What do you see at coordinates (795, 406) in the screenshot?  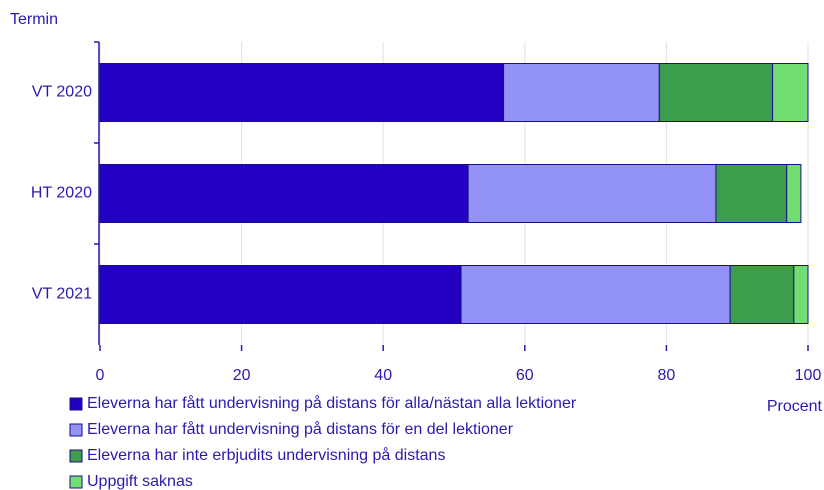 I see `x-axis-label: Procent` at bounding box center [795, 406].